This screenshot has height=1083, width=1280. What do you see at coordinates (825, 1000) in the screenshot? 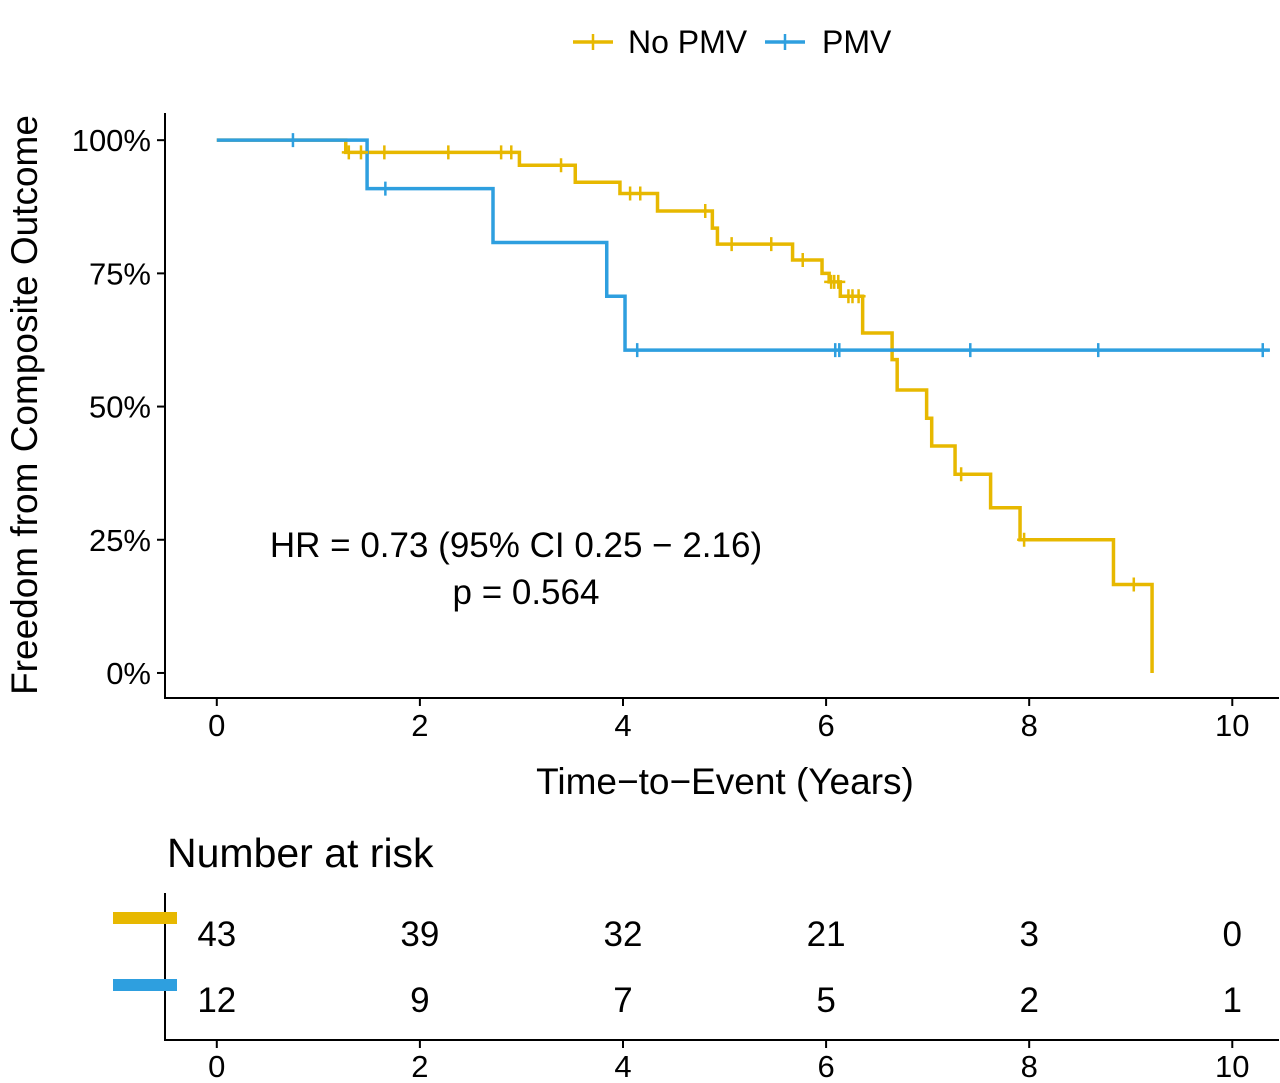
I see `risk-count: 5` at bounding box center [825, 1000].